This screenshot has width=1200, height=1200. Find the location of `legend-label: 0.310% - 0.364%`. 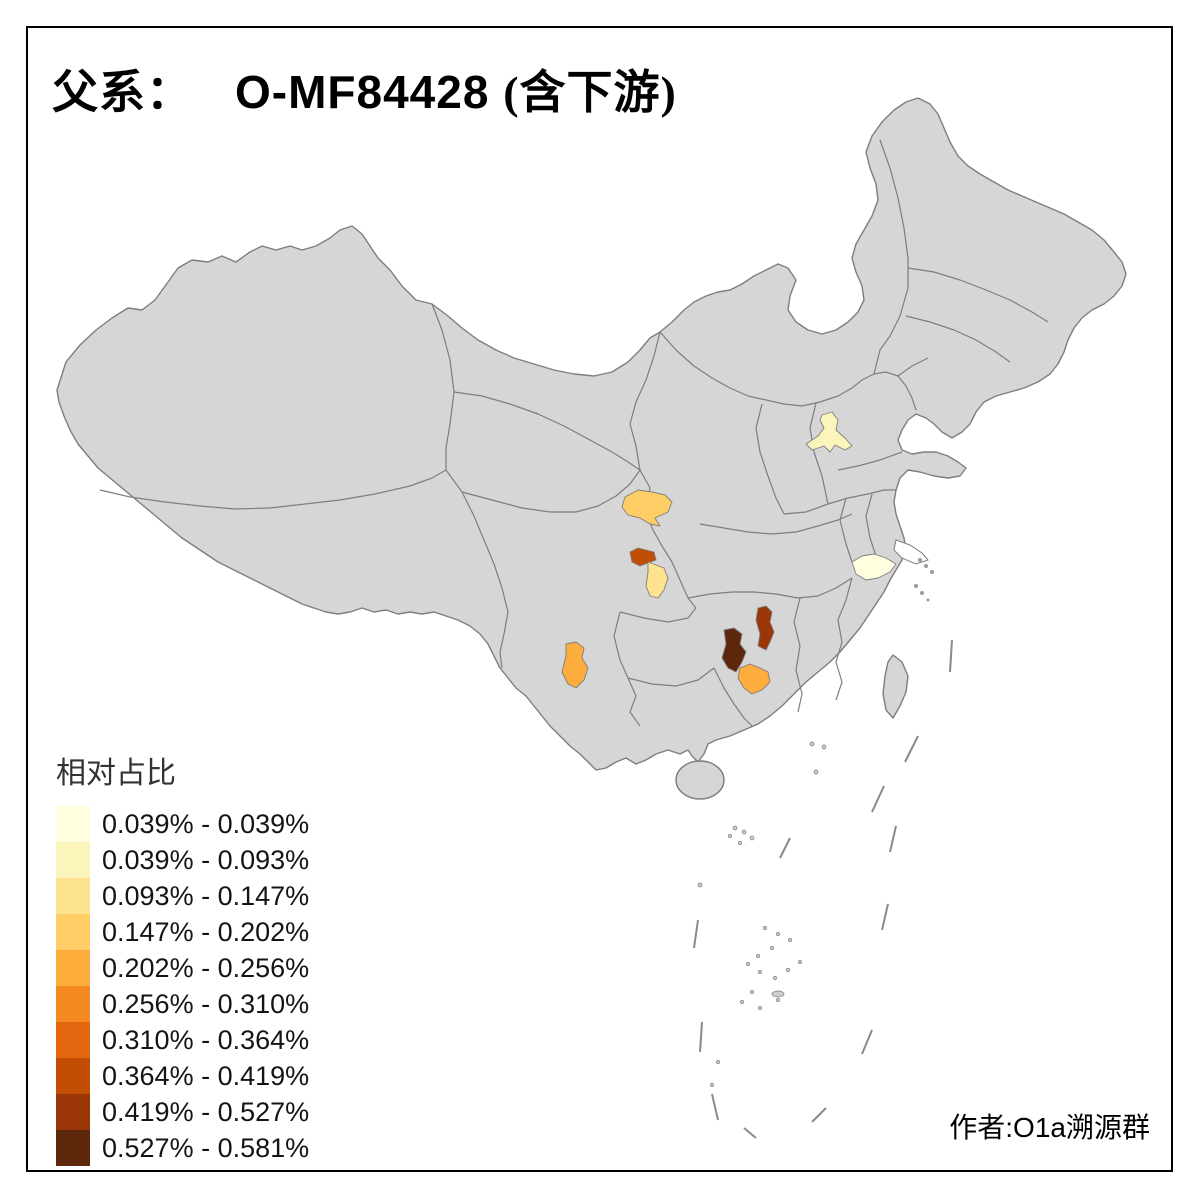

legend-label: 0.310% - 0.364% is located at coordinates (206, 1039).